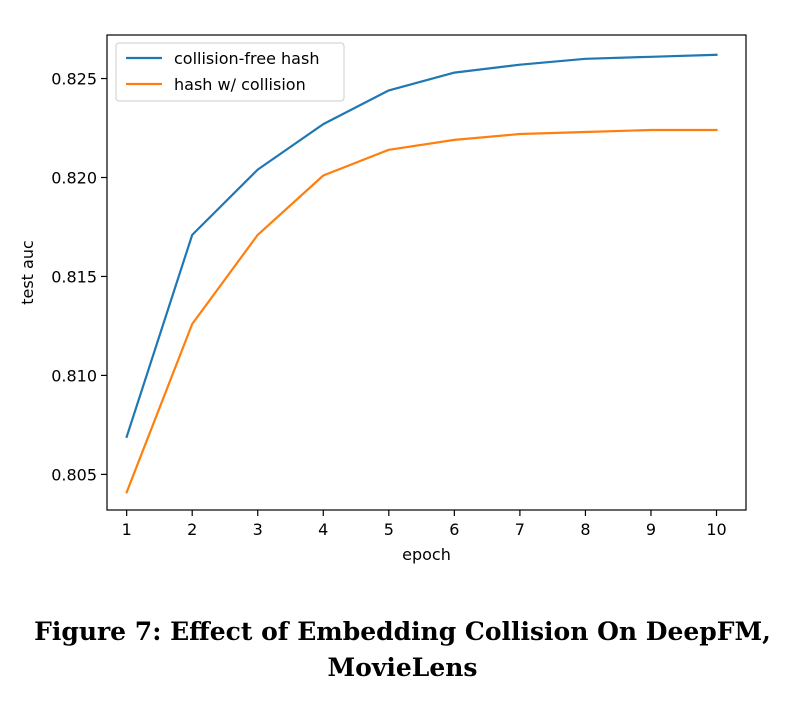 The width and height of the screenshot is (805, 721). What do you see at coordinates (192, 529) in the screenshot?
I see `x-tick-label: 2` at bounding box center [192, 529].